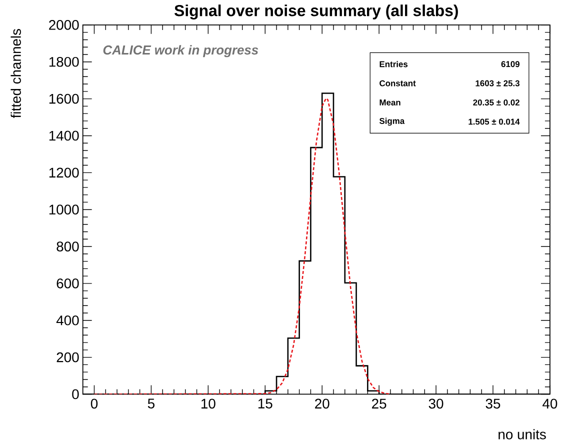 This screenshot has height=444, width=561. Describe the element at coordinates (436, 403) in the screenshot. I see `x-tick-label: 30` at that location.